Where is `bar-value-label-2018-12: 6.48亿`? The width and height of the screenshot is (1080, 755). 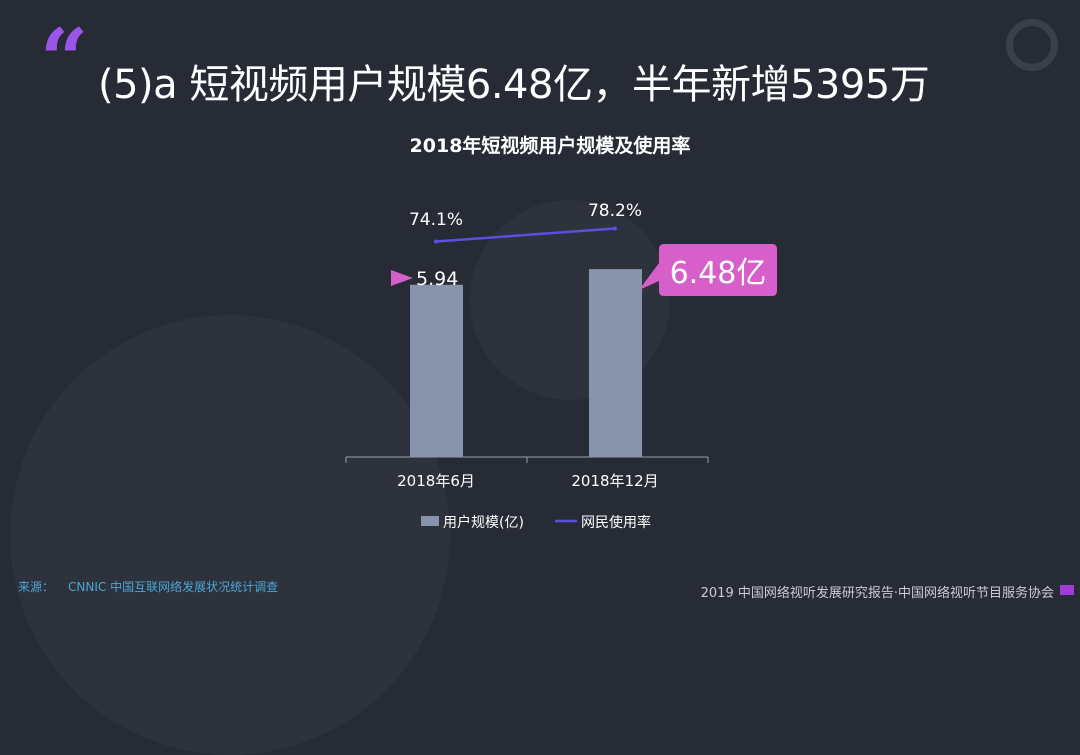
bar-value-label-2018-12: 6.48亿 is located at coordinates (718, 273).